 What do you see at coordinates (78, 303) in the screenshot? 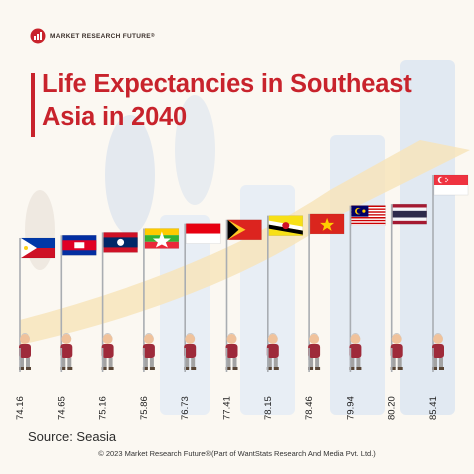
I see `bar-cambodia` at bounding box center [78, 303].